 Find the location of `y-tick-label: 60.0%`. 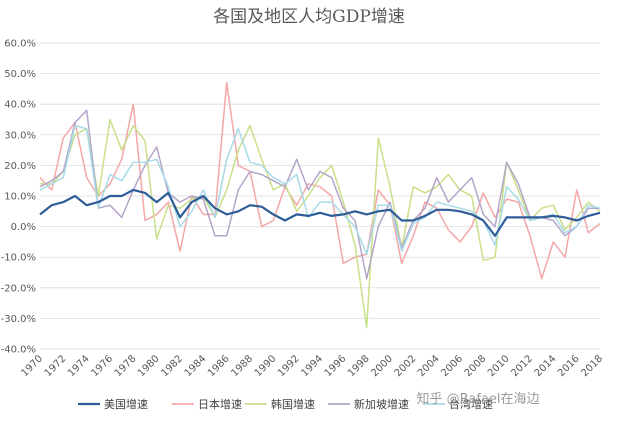

y-tick-label: 60.0% is located at coordinates (20, 44).